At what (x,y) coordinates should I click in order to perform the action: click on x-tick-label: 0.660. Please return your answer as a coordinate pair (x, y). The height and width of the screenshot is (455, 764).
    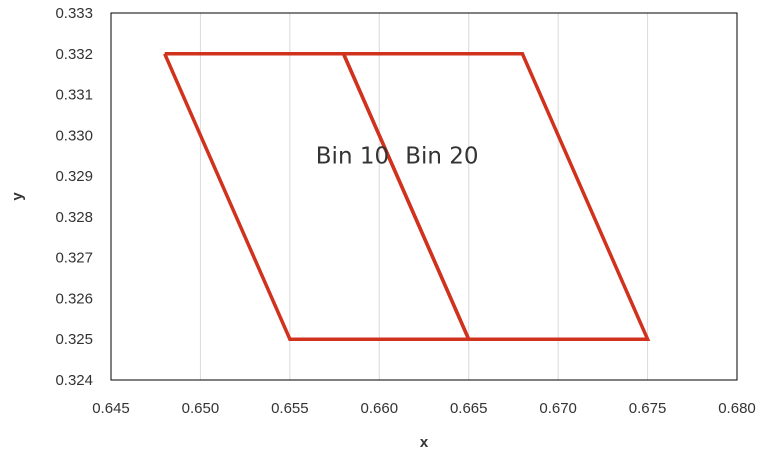
    Looking at the image, I should click on (380, 408).